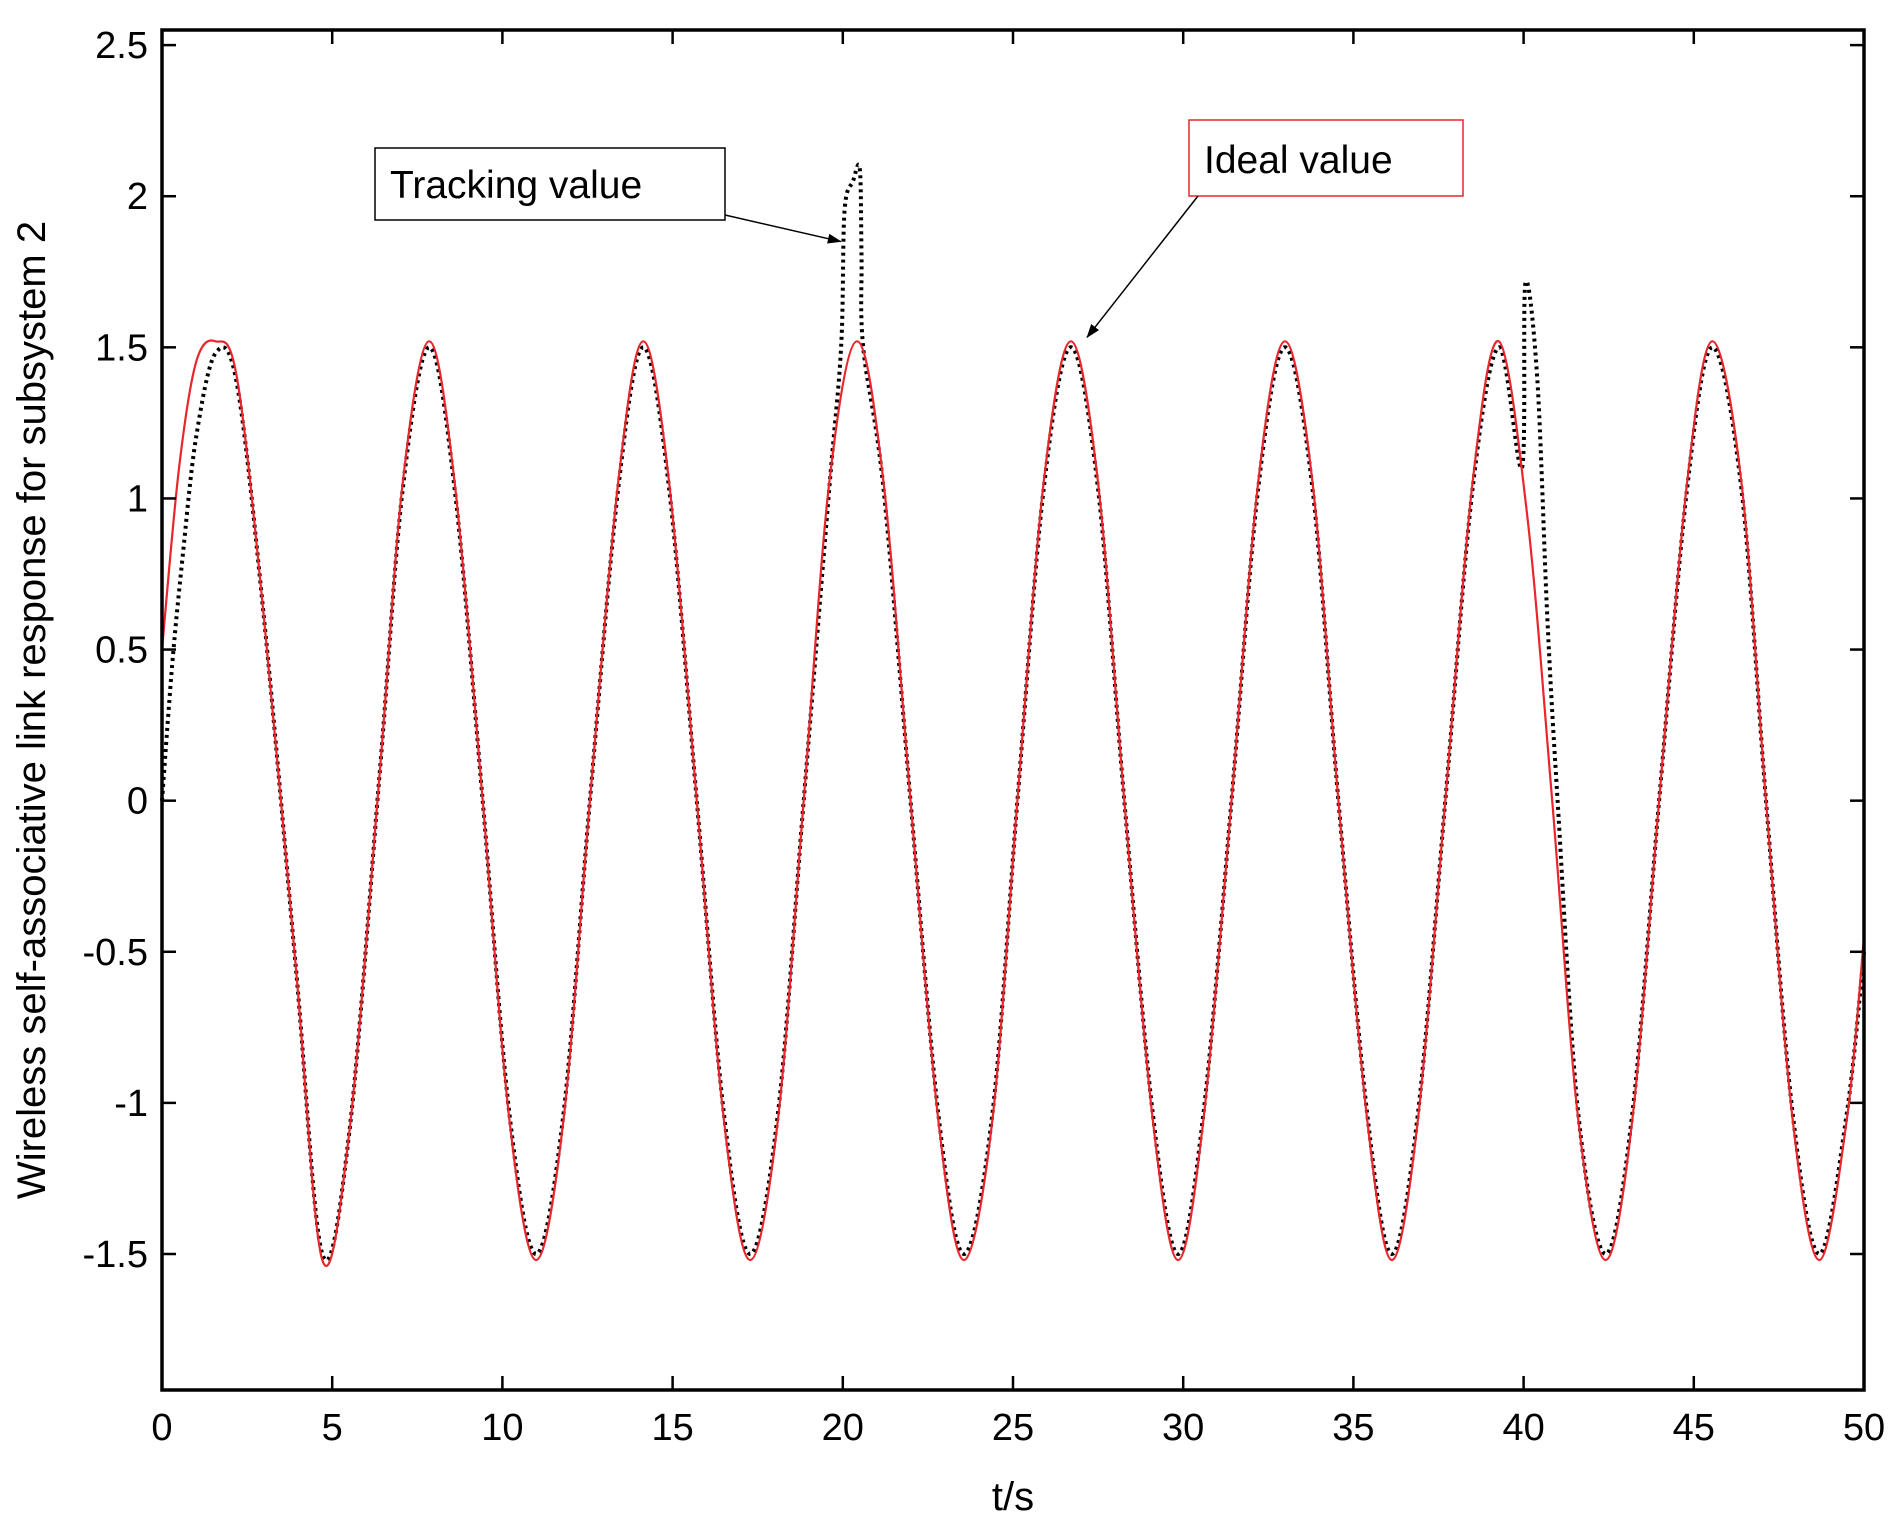  I want to click on y-tick-label: -0.5, so click(115, 953).